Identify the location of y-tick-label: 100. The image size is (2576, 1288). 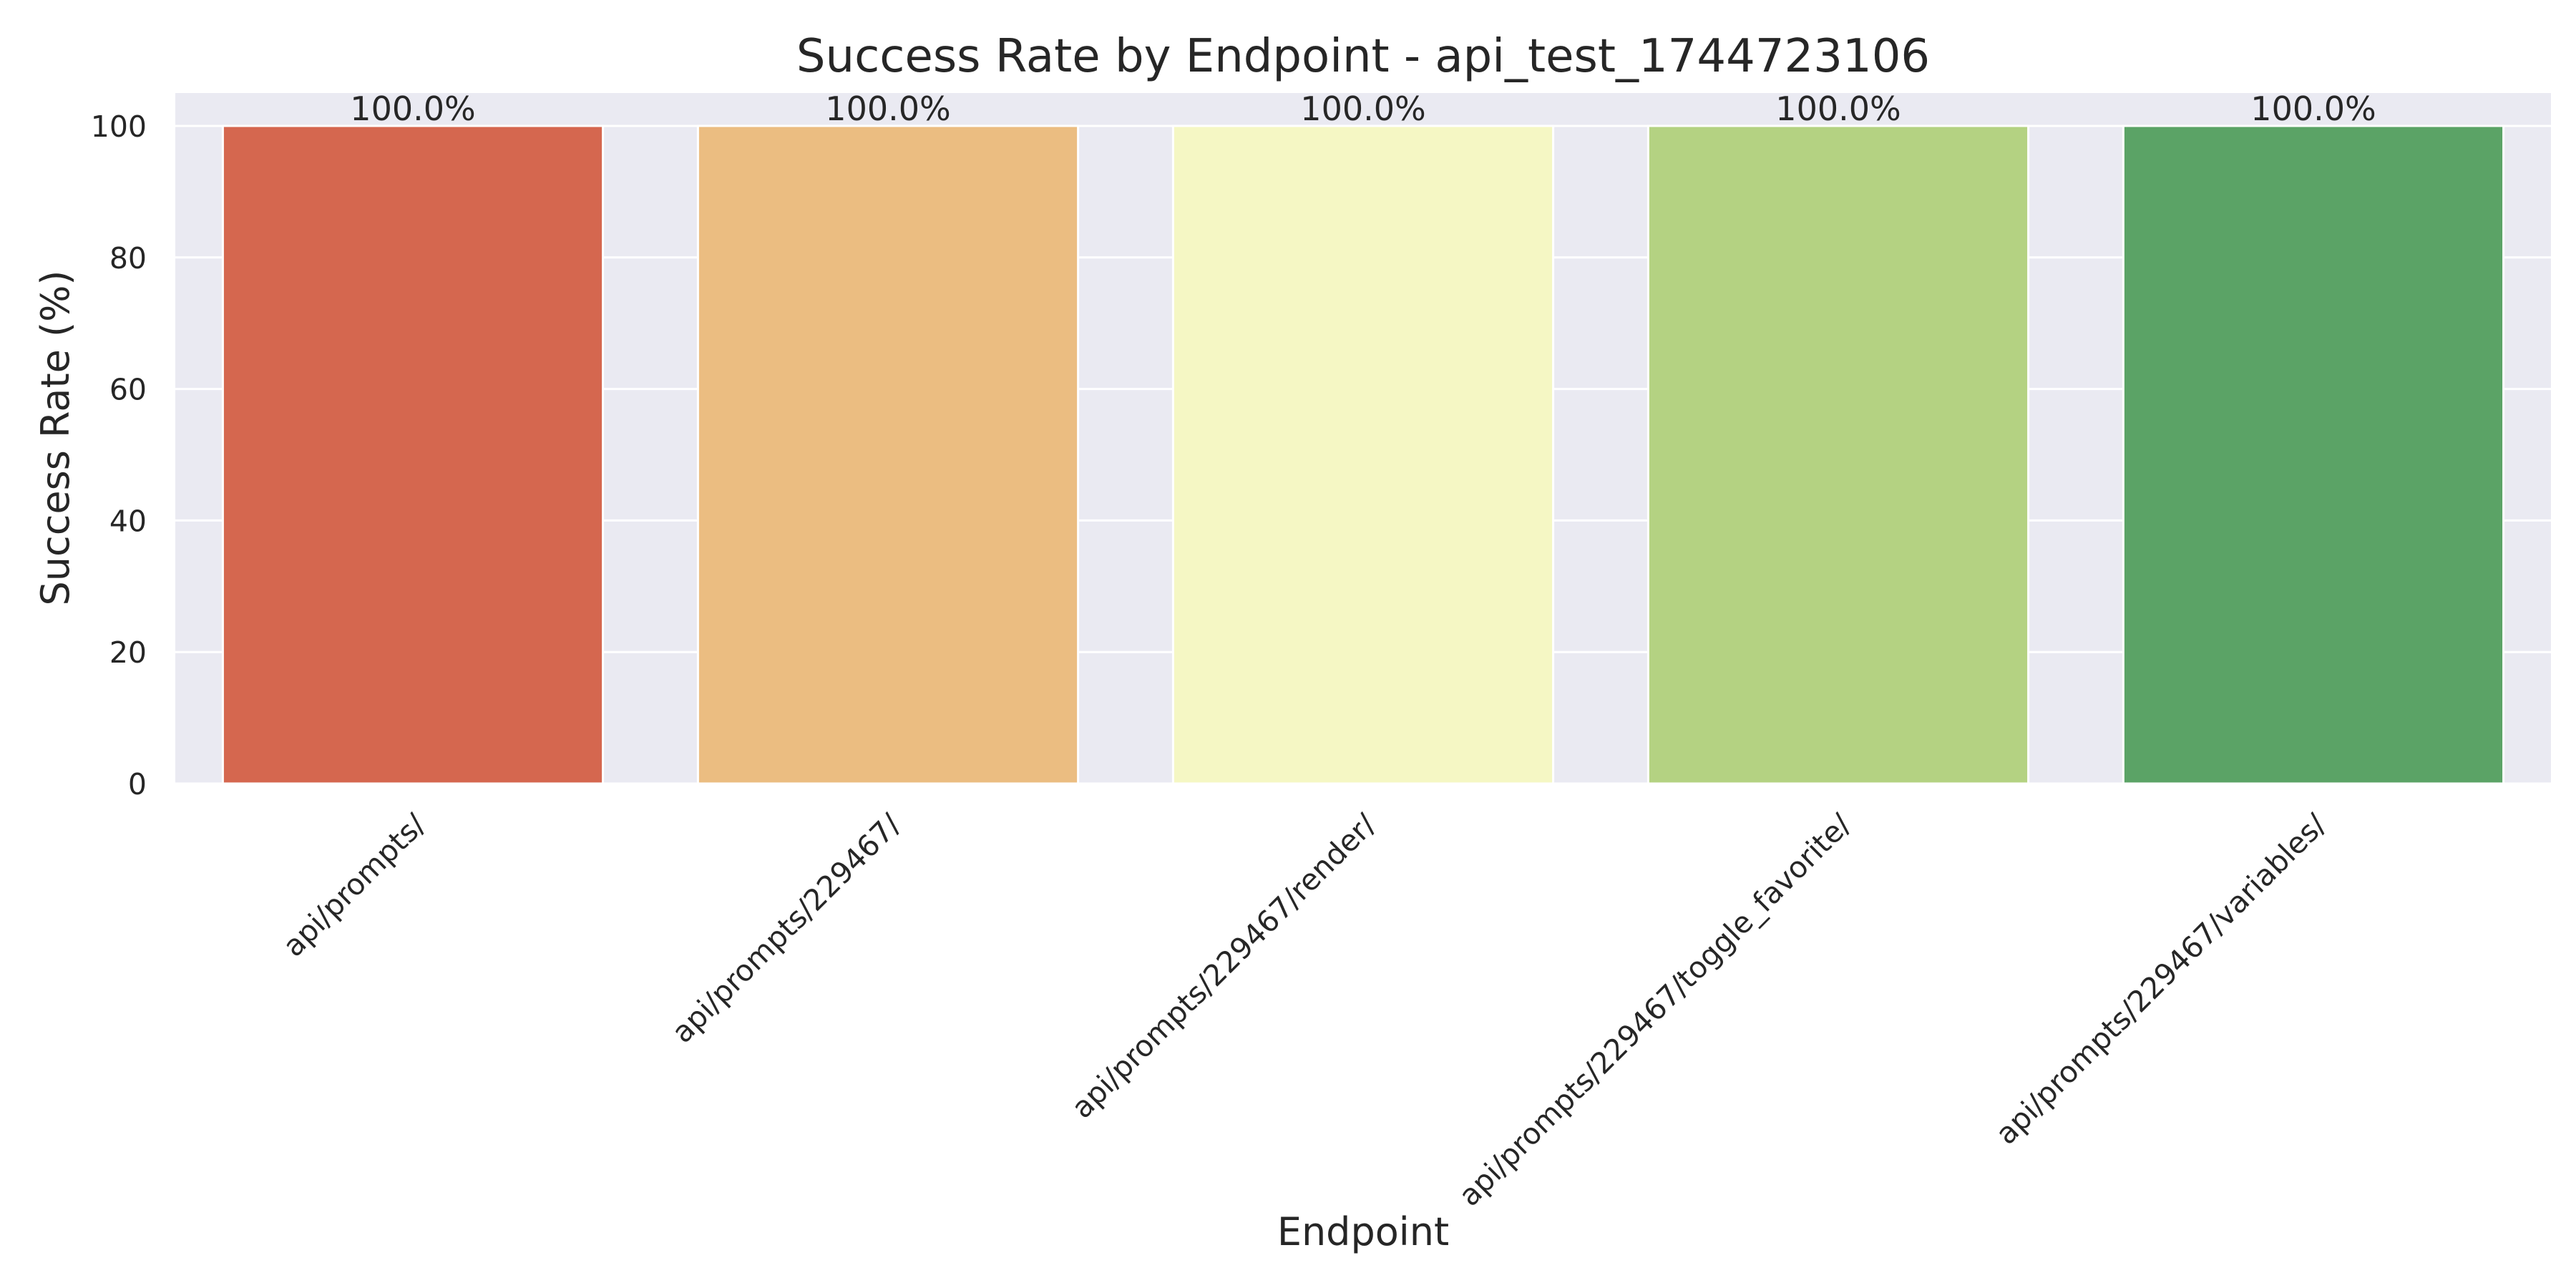
(119, 126).